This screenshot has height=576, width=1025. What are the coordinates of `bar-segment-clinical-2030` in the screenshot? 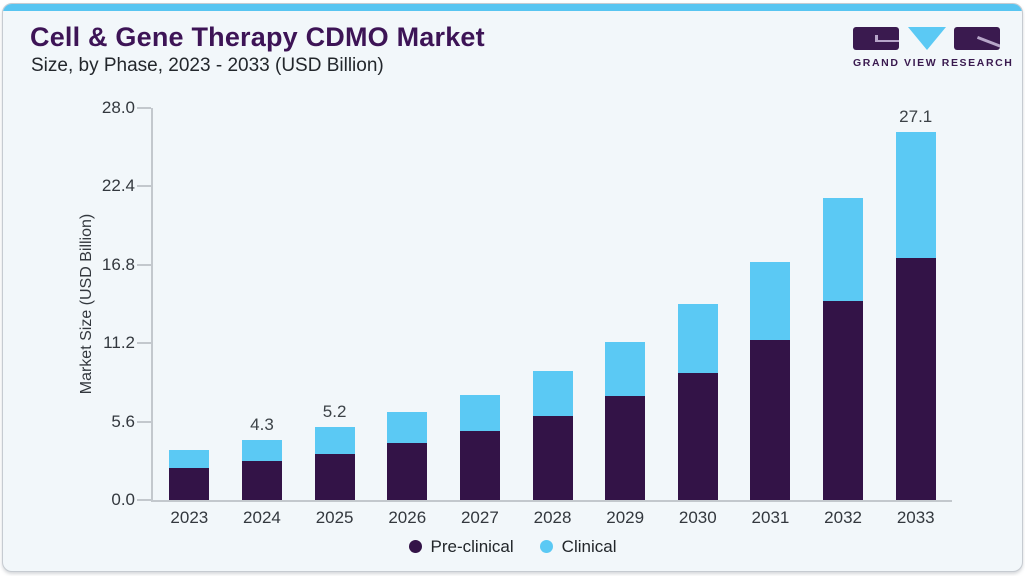 It's located at (697, 338).